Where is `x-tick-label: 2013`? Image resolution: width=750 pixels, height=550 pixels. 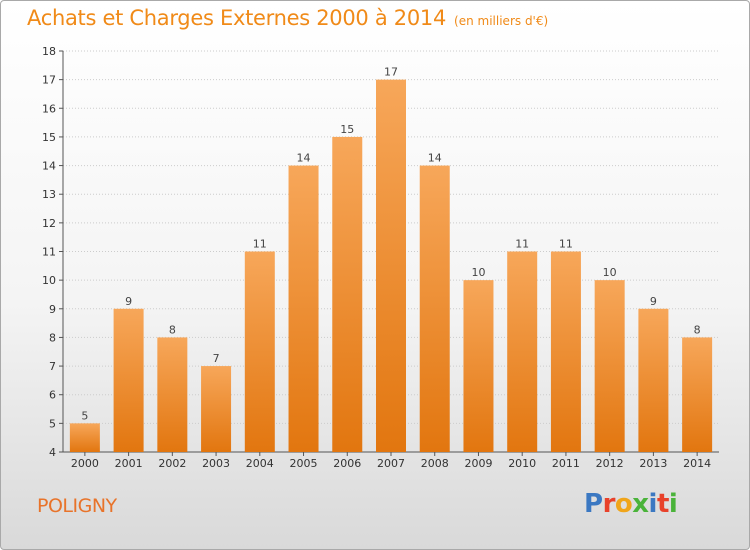
x-tick-label: 2013 is located at coordinates (653, 463).